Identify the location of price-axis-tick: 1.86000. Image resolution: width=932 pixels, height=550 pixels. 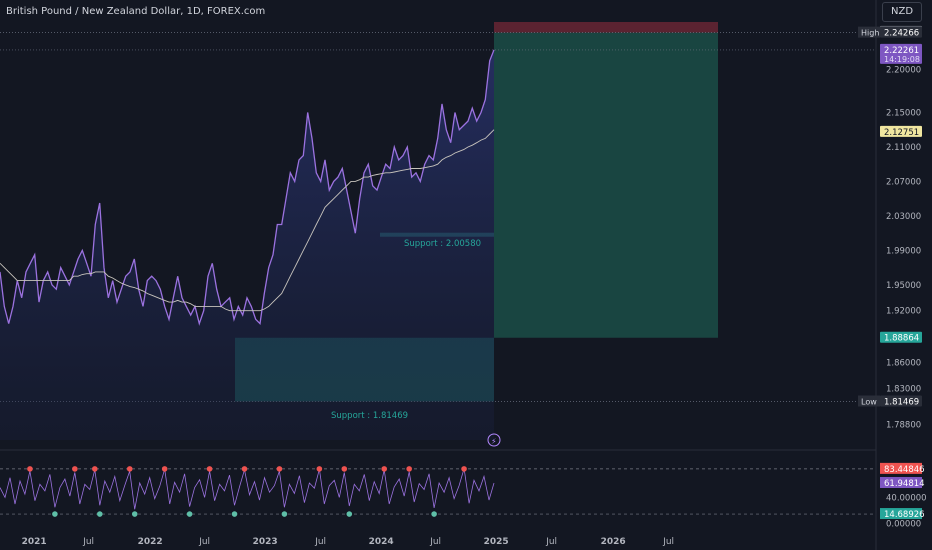
(903, 363).